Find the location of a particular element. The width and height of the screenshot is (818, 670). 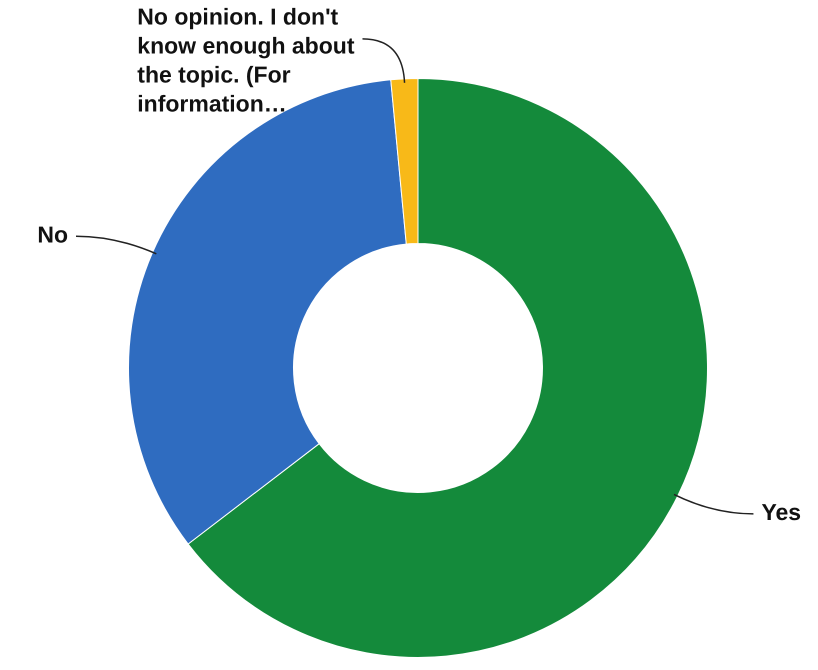

slice-label: Yes is located at coordinates (781, 512).